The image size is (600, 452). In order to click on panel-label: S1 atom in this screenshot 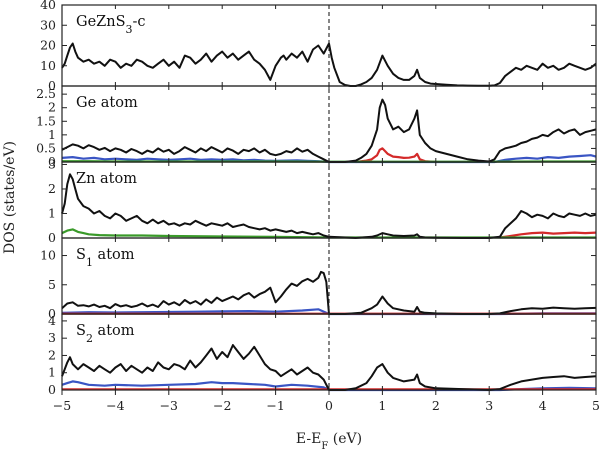, I will do `click(105, 258)`.